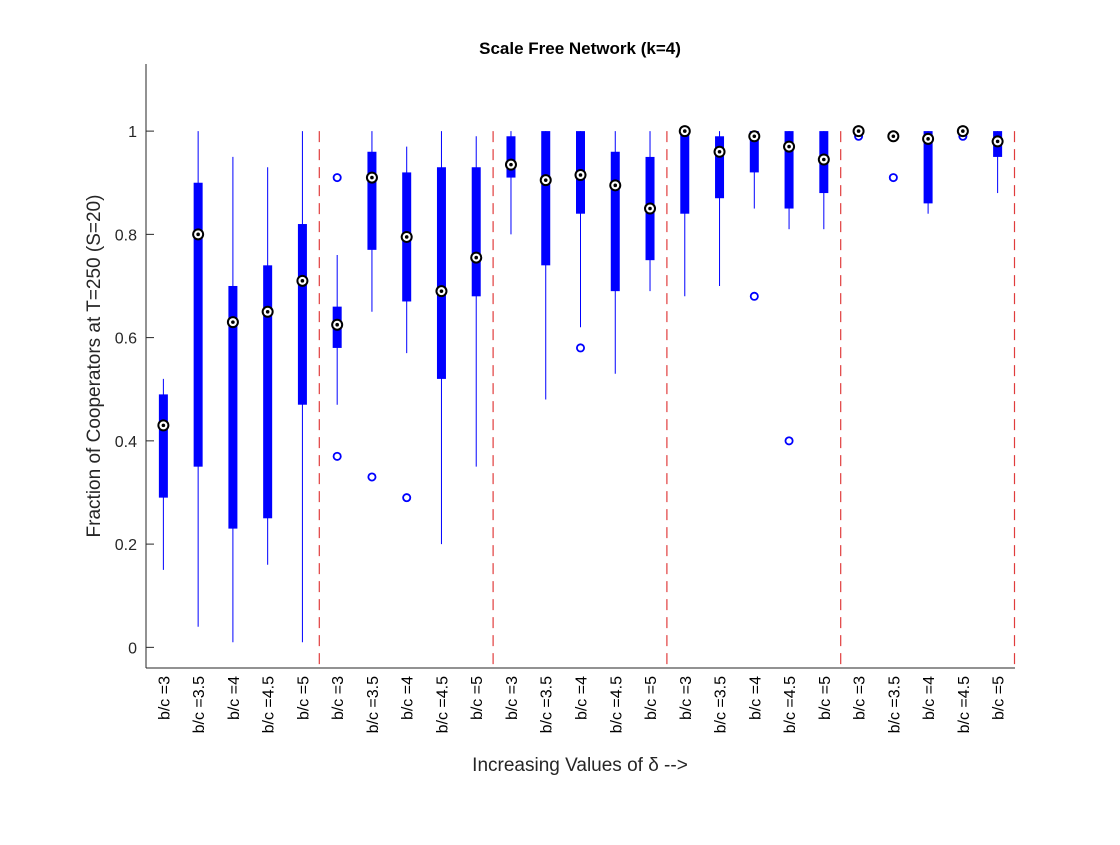  What do you see at coordinates (126, 545) in the screenshot?
I see `y-tick-label: 0.2` at bounding box center [126, 545].